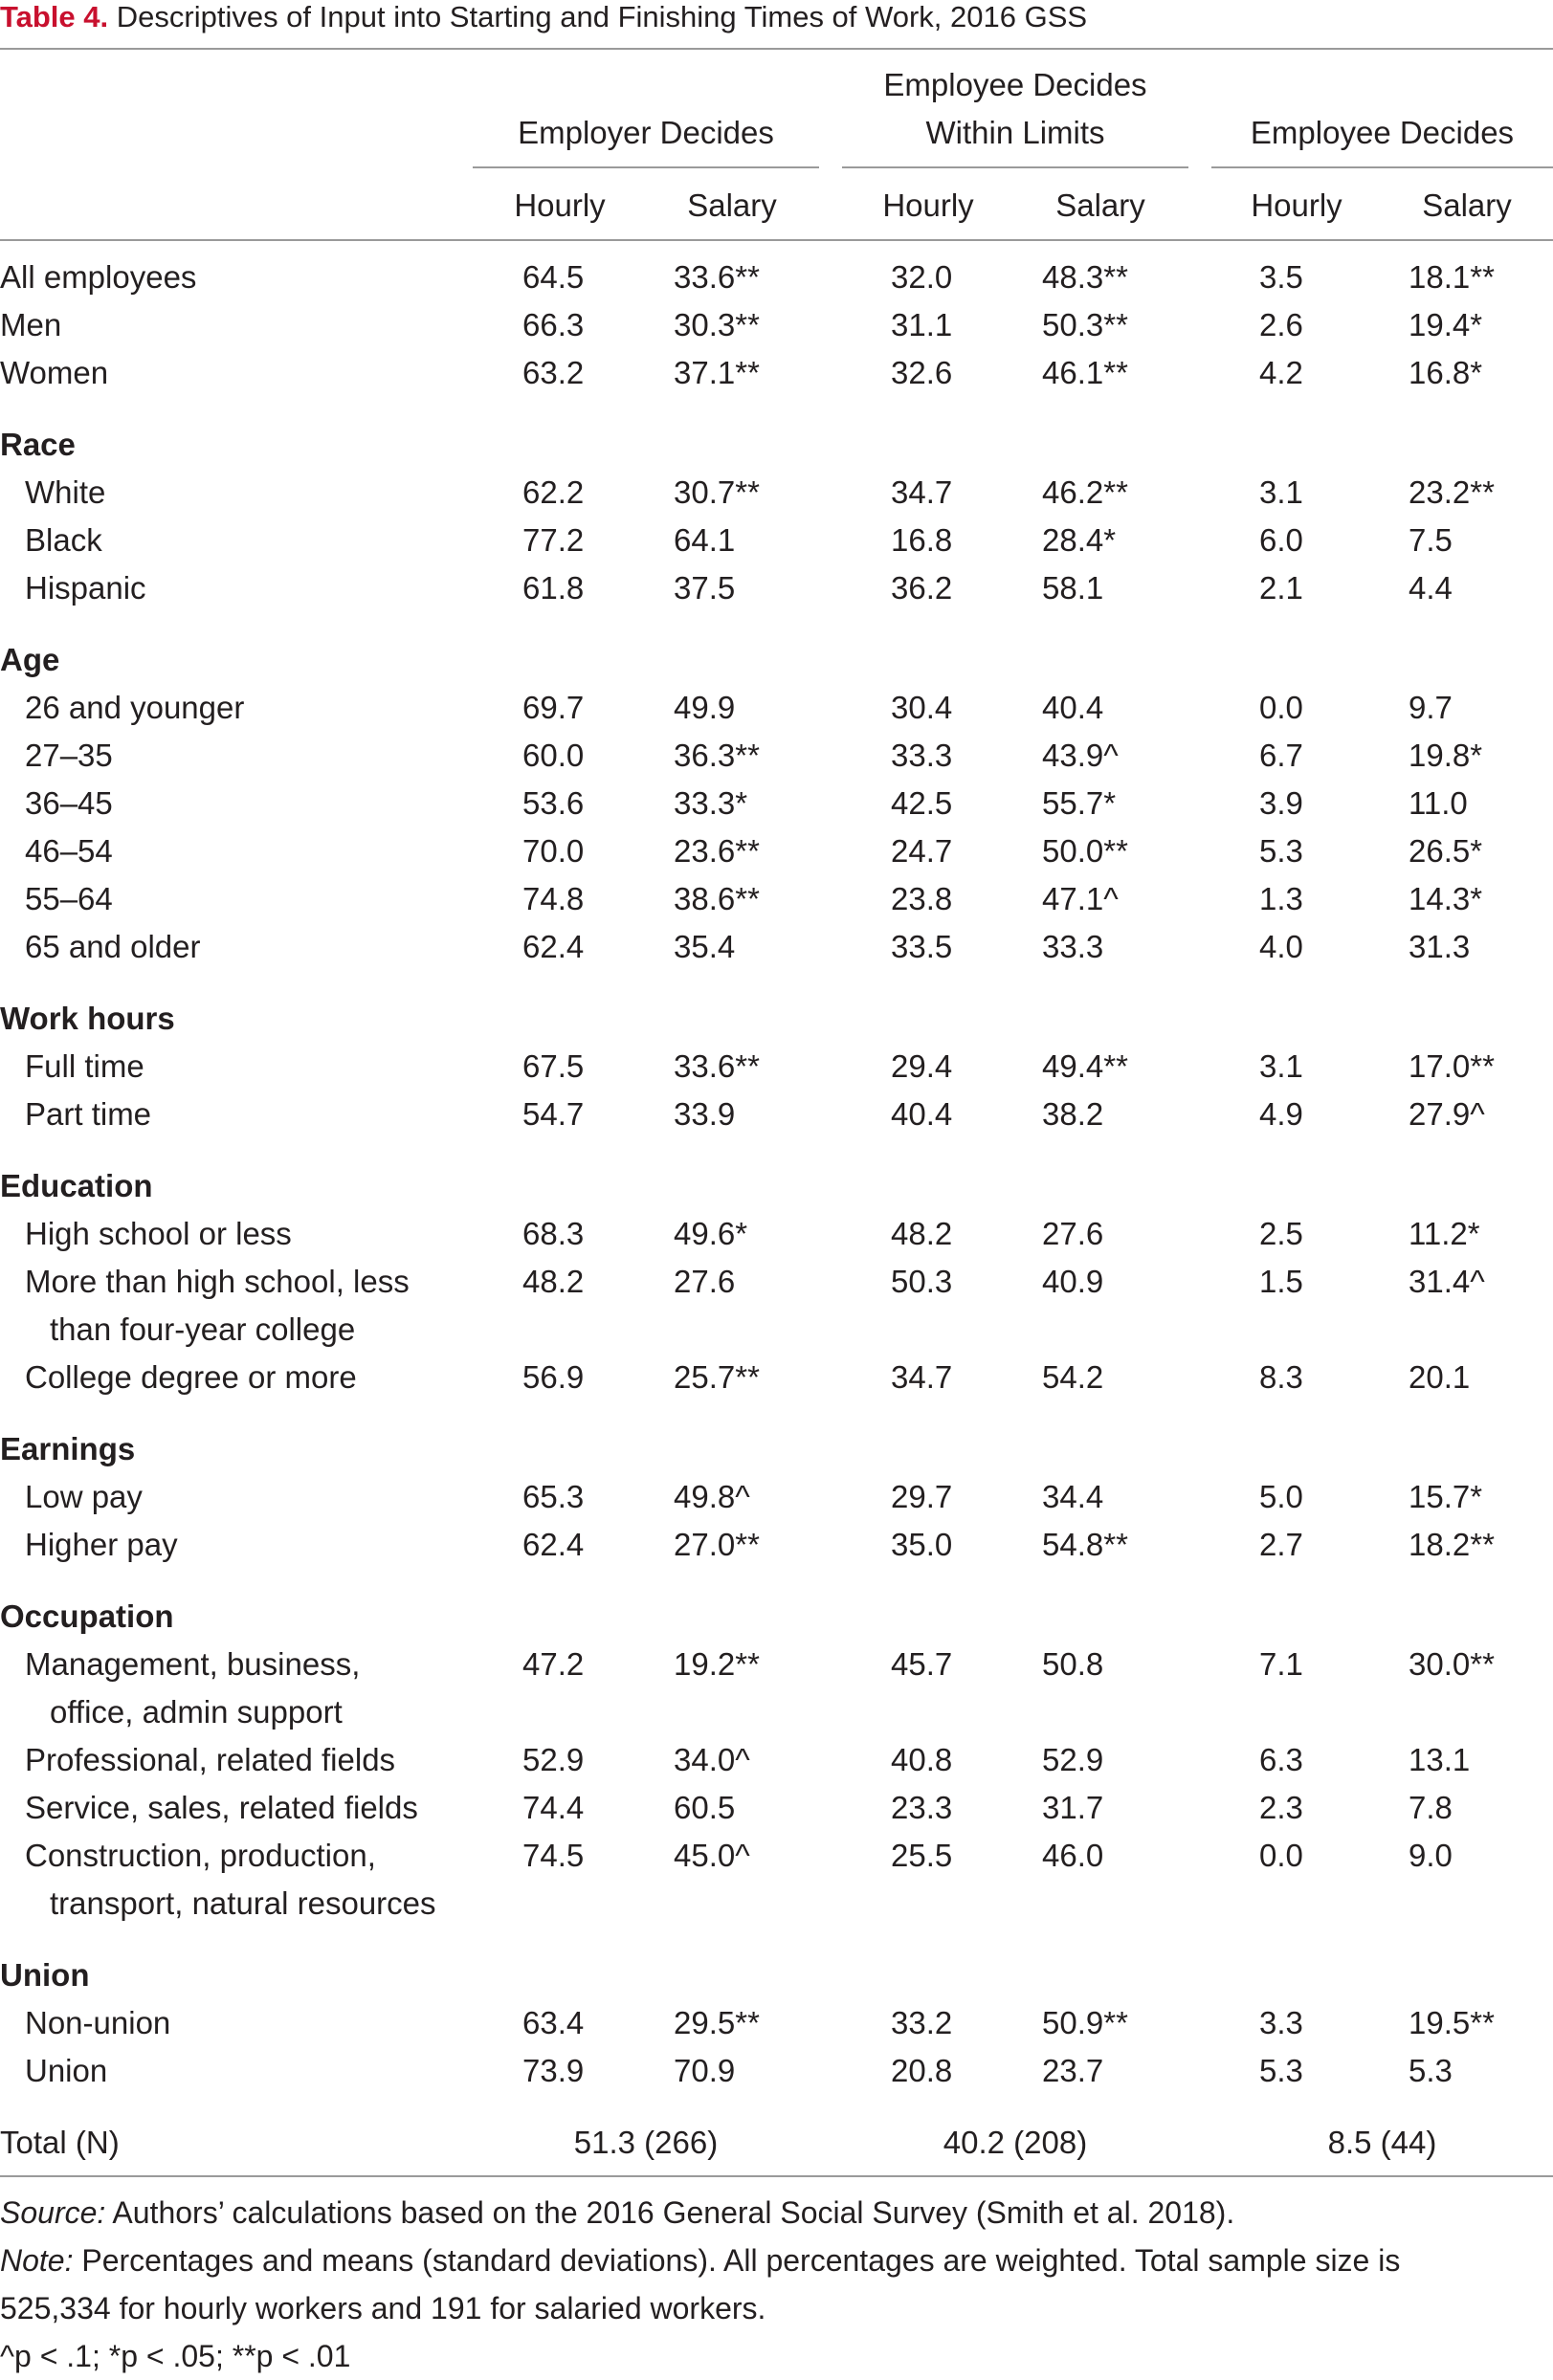 The height and width of the screenshot is (2380, 1553). What do you see at coordinates (1431, 540) in the screenshot?
I see `data-cell: 7.5` at bounding box center [1431, 540].